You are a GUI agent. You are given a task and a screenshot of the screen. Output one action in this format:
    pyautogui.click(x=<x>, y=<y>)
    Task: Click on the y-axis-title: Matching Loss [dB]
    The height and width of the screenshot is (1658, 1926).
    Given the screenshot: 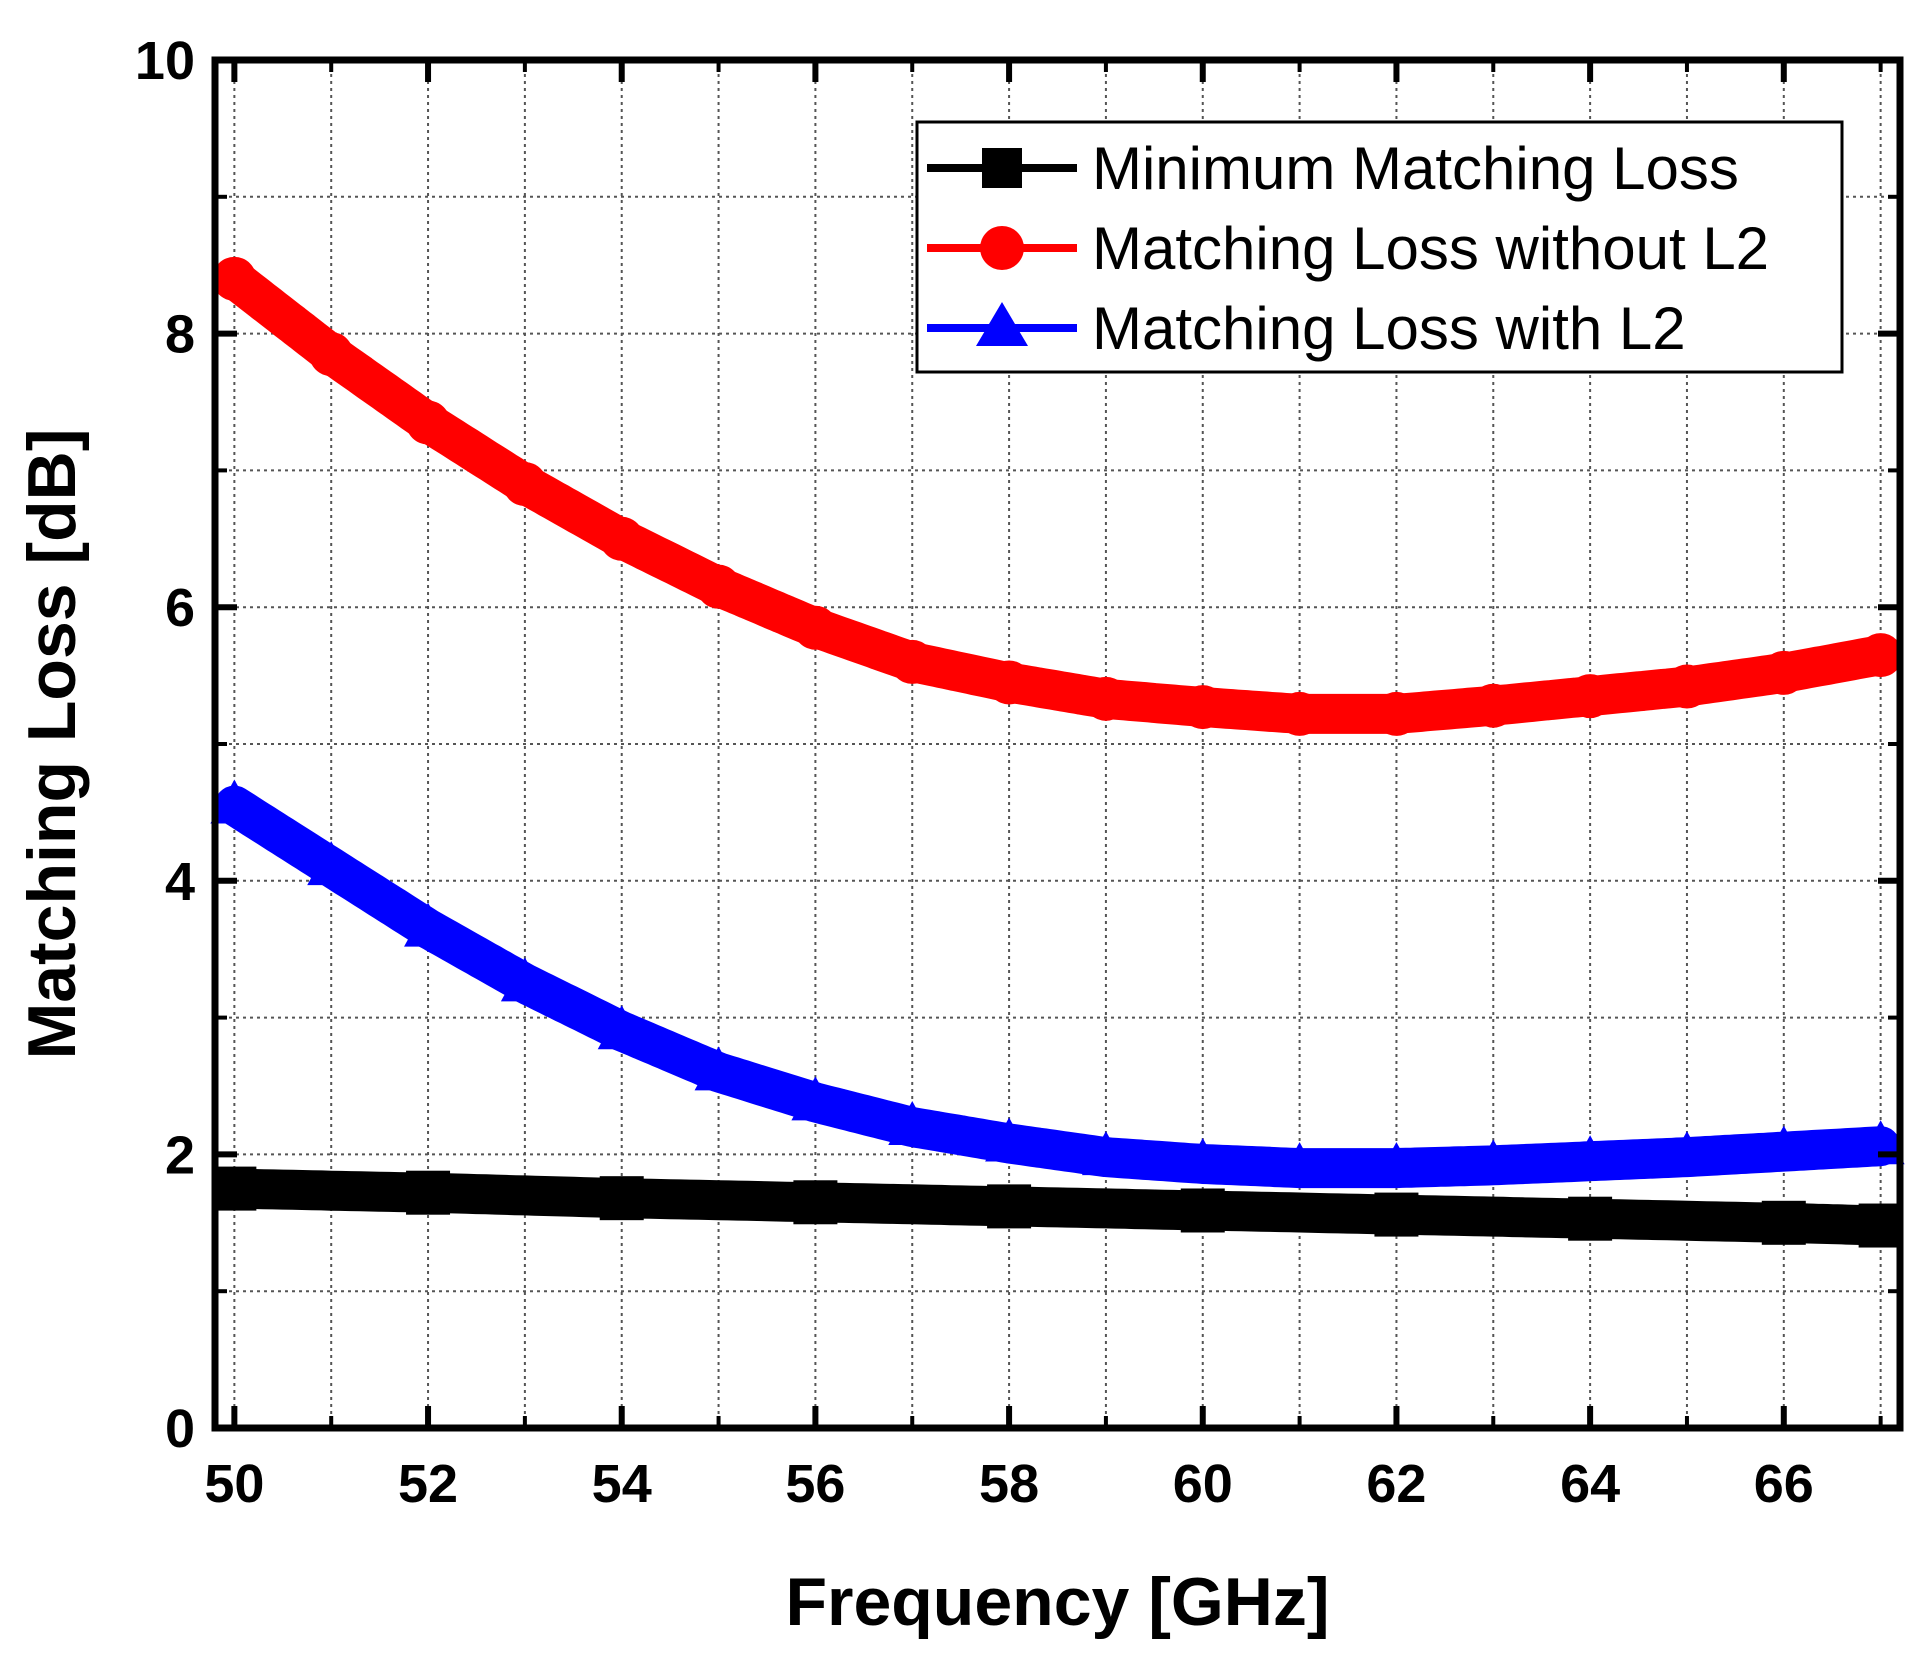 What is the action you would take?
    pyautogui.click(x=52, y=744)
    